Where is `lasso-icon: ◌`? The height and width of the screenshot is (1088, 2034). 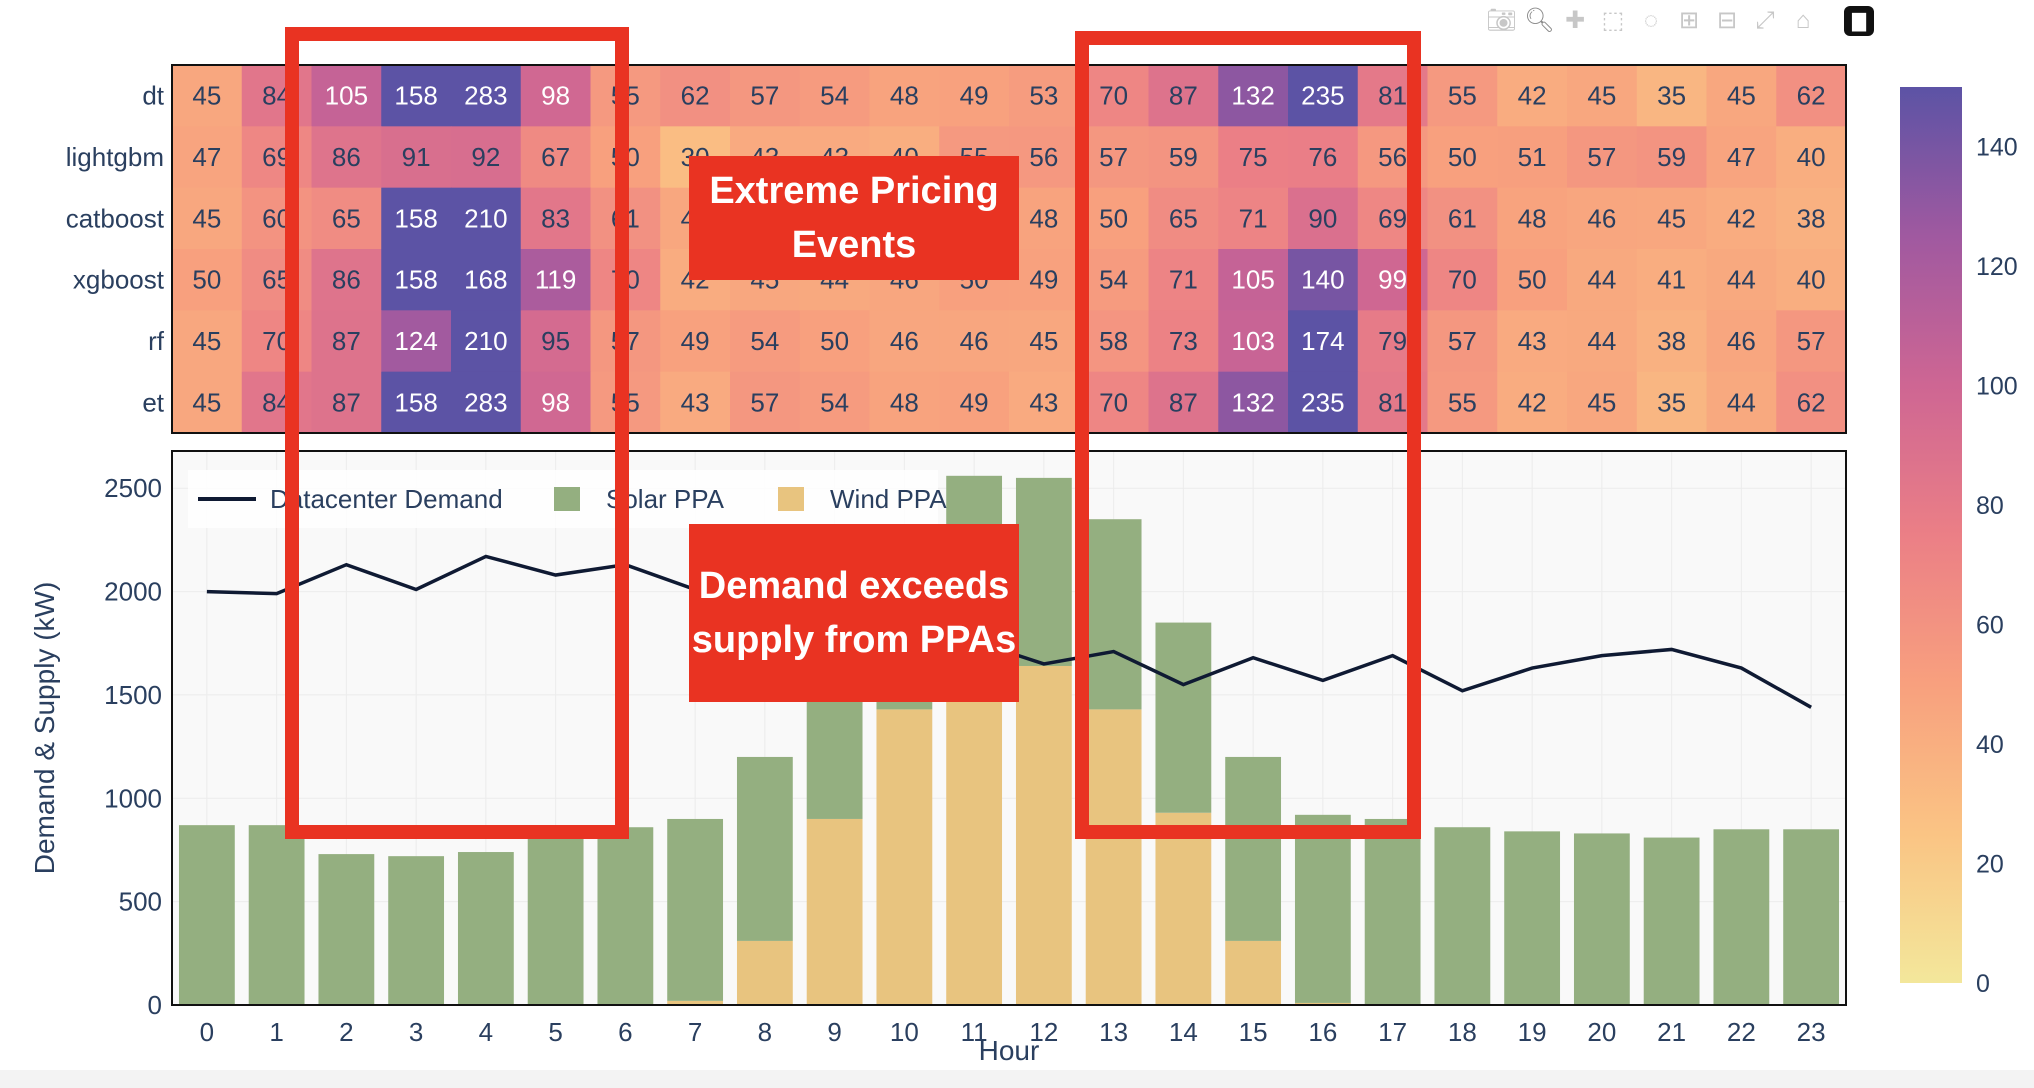
lasso-icon: ◌ is located at coordinates (1651, 20).